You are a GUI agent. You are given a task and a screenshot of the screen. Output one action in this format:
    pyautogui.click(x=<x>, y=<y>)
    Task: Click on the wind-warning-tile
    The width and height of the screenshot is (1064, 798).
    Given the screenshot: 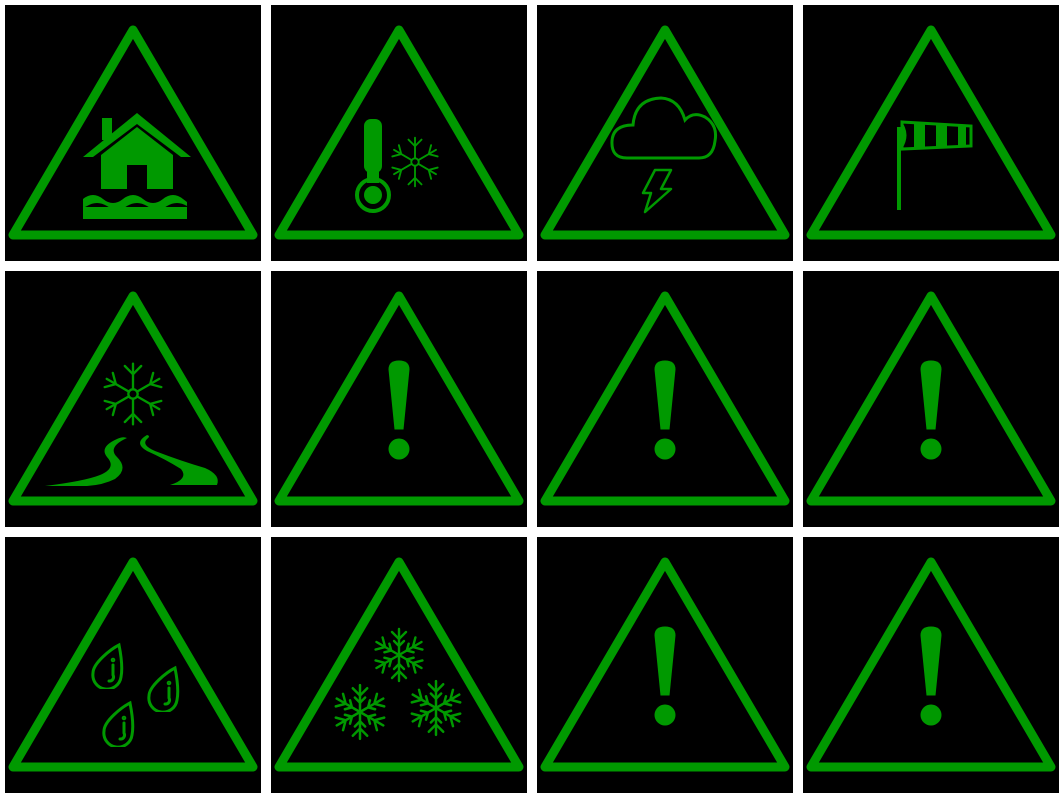 What is the action you would take?
    pyautogui.click(x=931, y=133)
    